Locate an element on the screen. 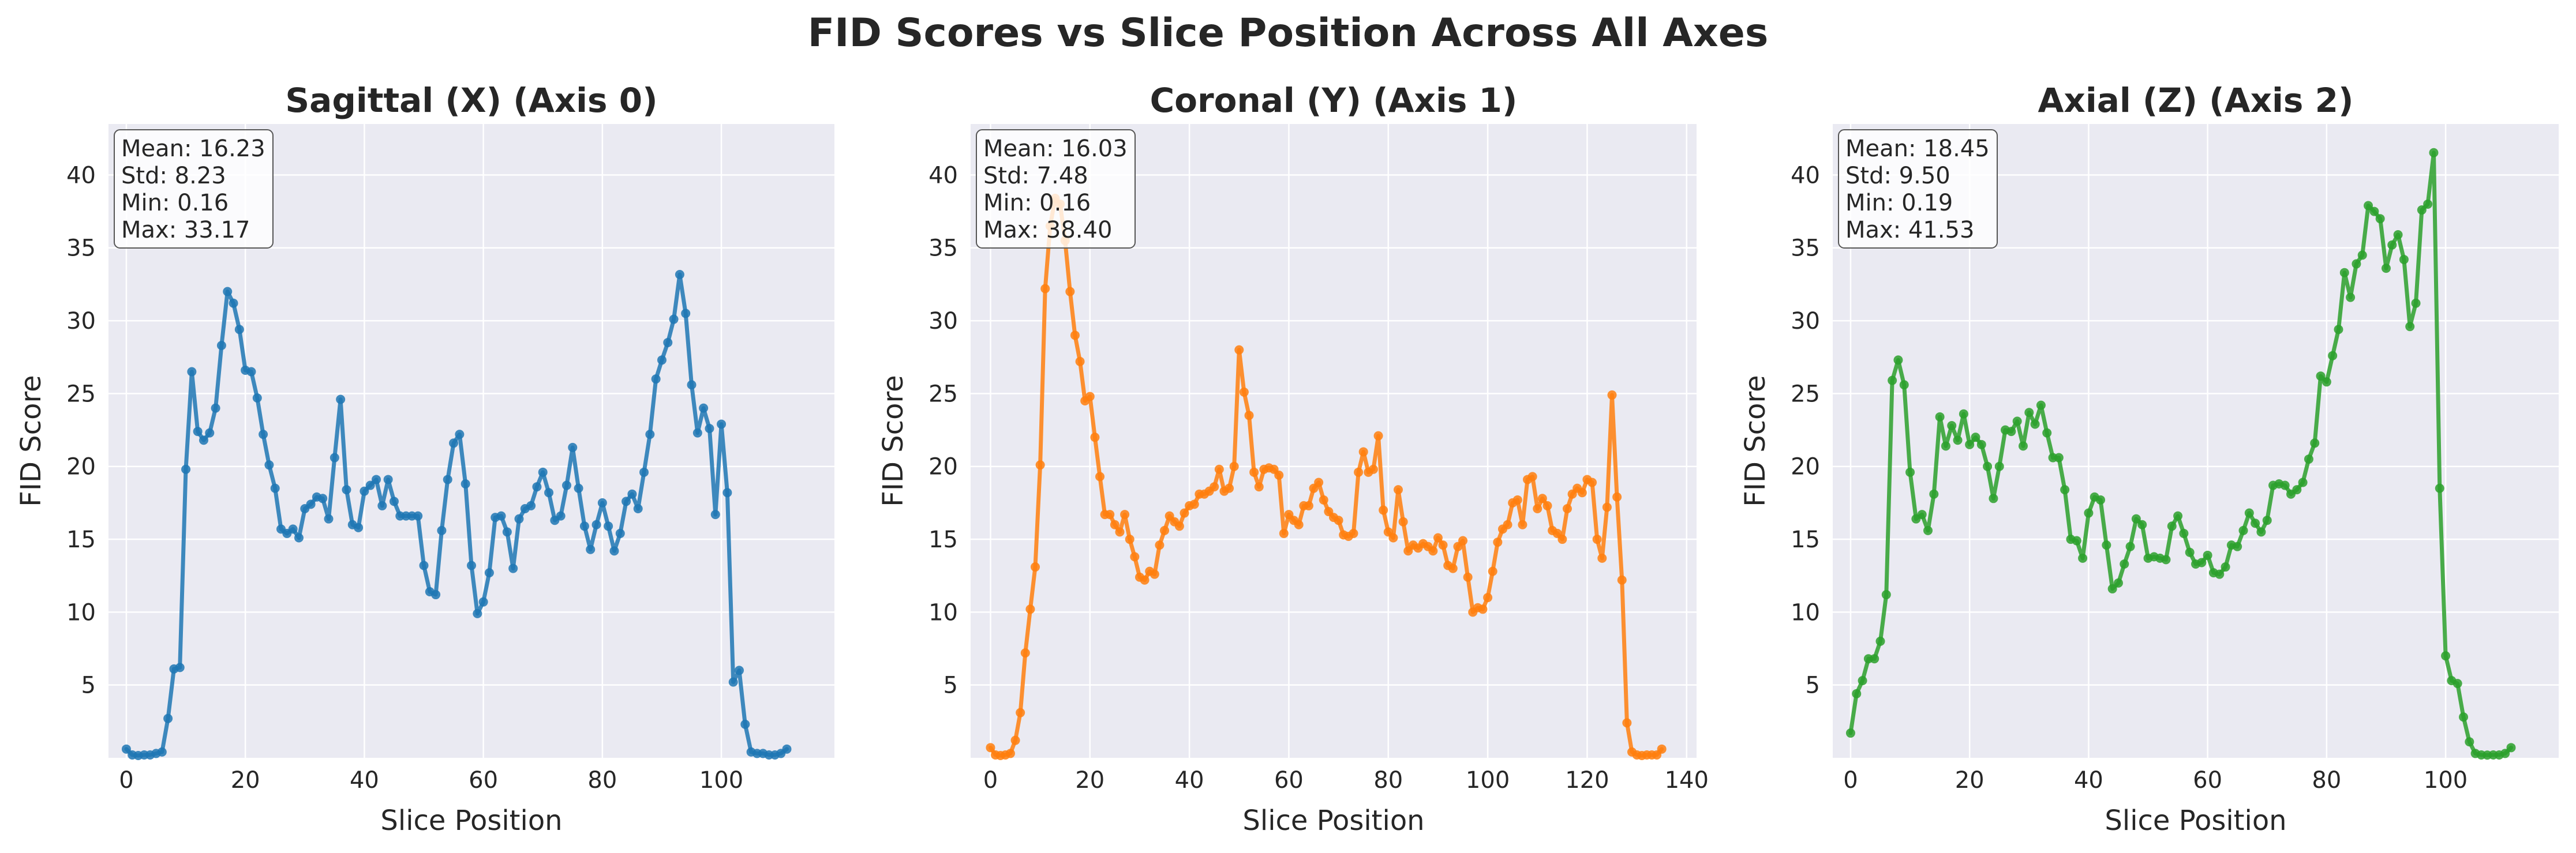 The height and width of the screenshot is (853, 2576). x-tick-label: 140 is located at coordinates (1687, 781).